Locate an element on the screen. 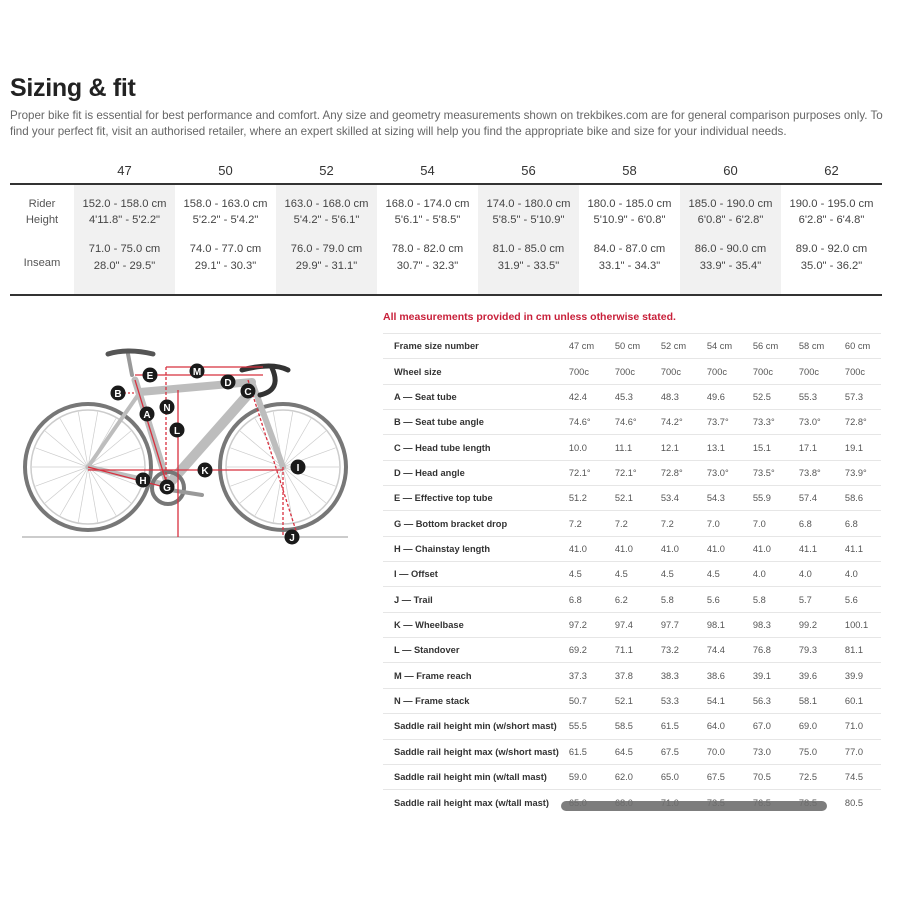  inseam-cell: 78.0 - 82.0 cm 30.7" - 32.3" is located at coordinates (427, 264).